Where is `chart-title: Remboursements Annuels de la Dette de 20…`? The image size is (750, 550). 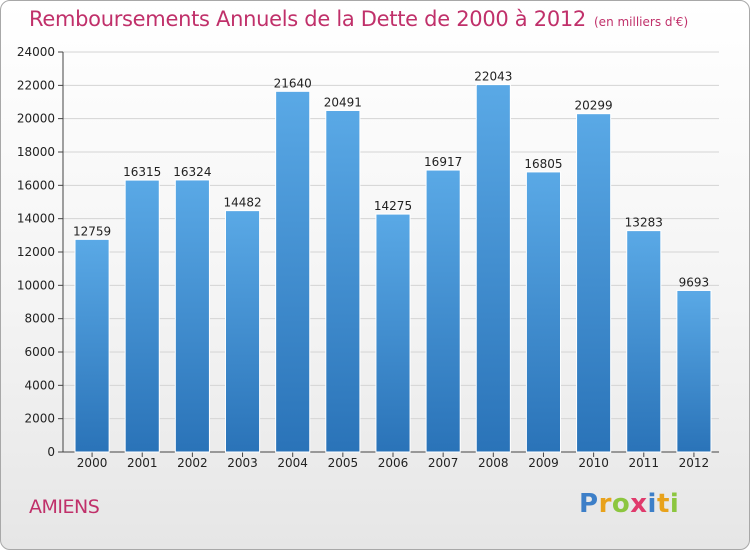 chart-title: Remboursements Annuels de la Dette de 20… is located at coordinates (358, 19).